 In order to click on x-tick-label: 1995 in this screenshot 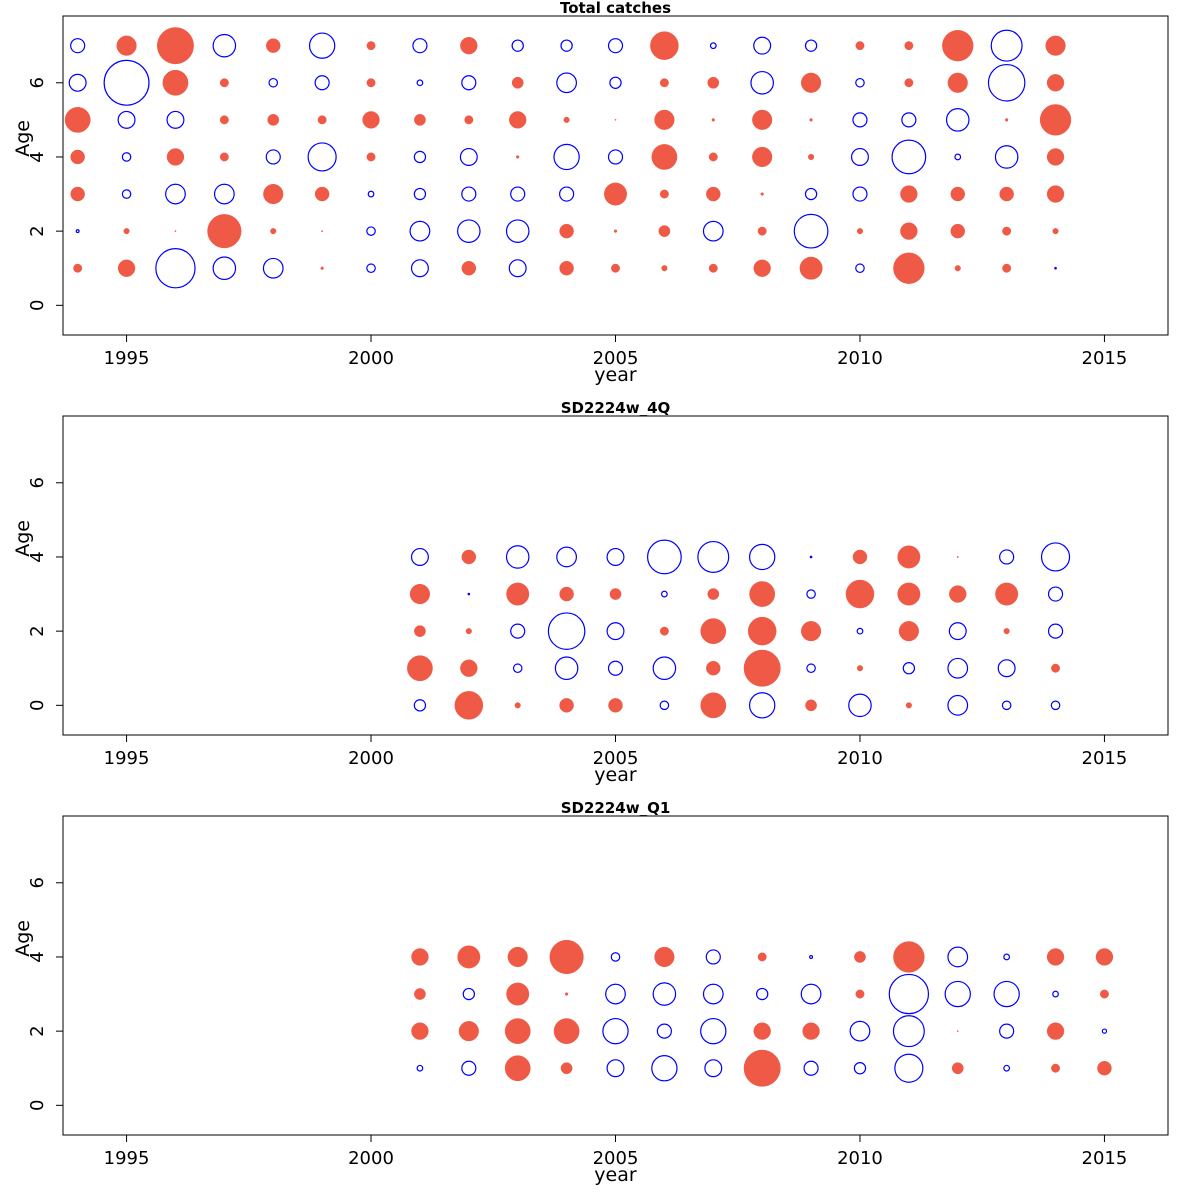, I will do `click(127, 758)`.